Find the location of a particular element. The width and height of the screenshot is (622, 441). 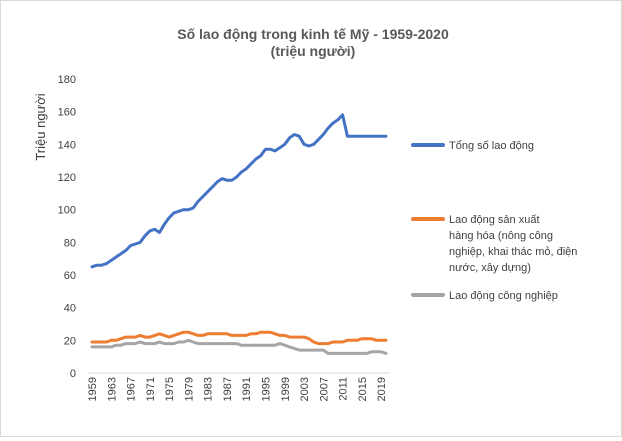

x-tick-label: 1967 is located at coordinates (132, 389).